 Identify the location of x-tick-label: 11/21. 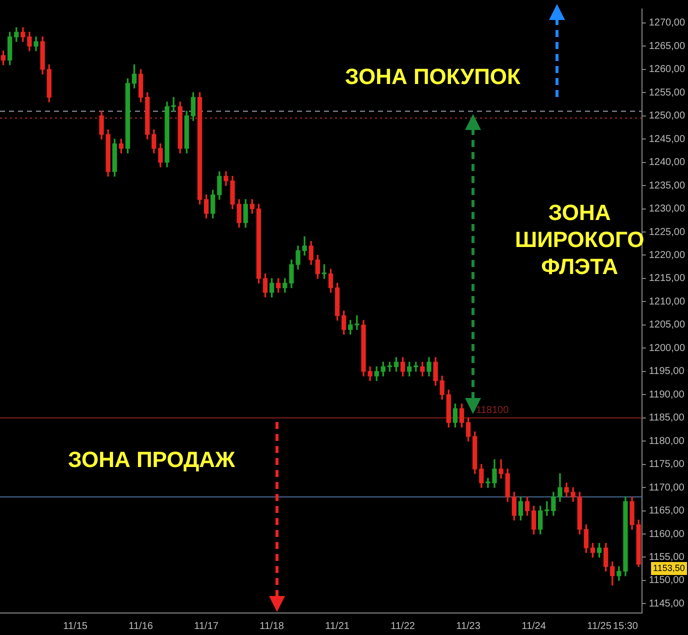
(337, 626).